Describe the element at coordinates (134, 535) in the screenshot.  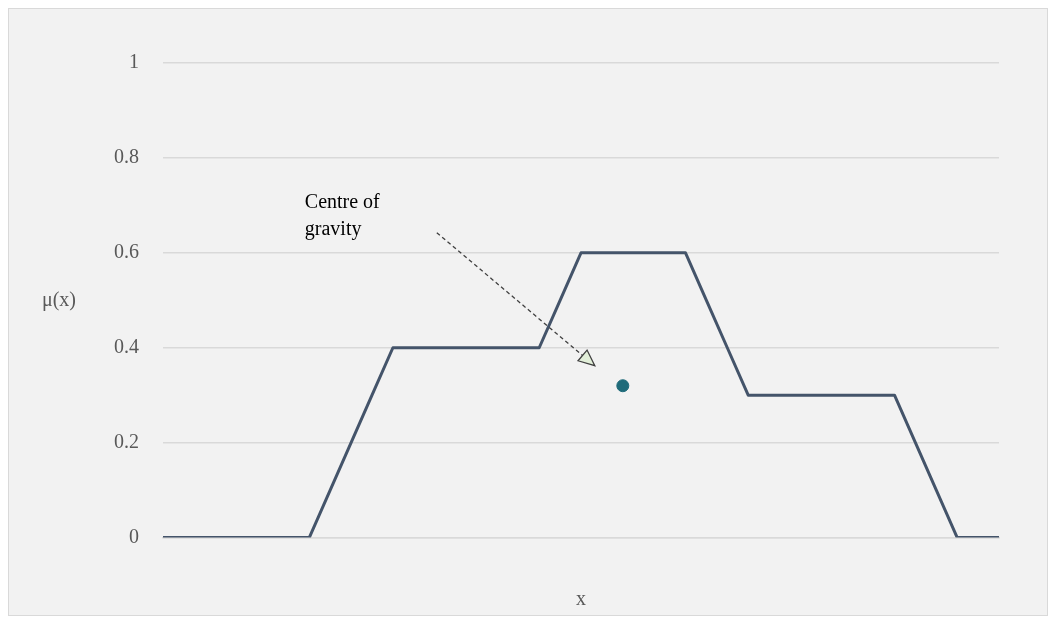
I see `y-tick-label: 0` at that location.